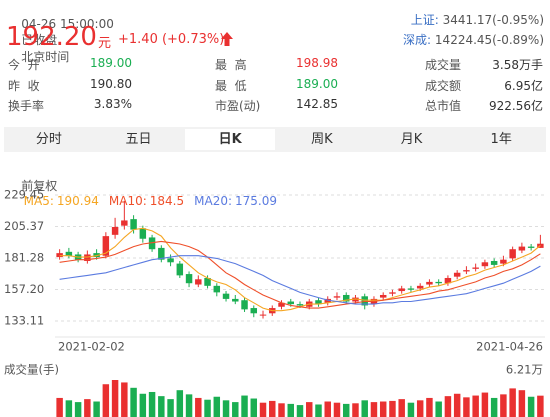 The image size is (550, 417). I want to click on stat-value: 3.83%, so click(112, 104).